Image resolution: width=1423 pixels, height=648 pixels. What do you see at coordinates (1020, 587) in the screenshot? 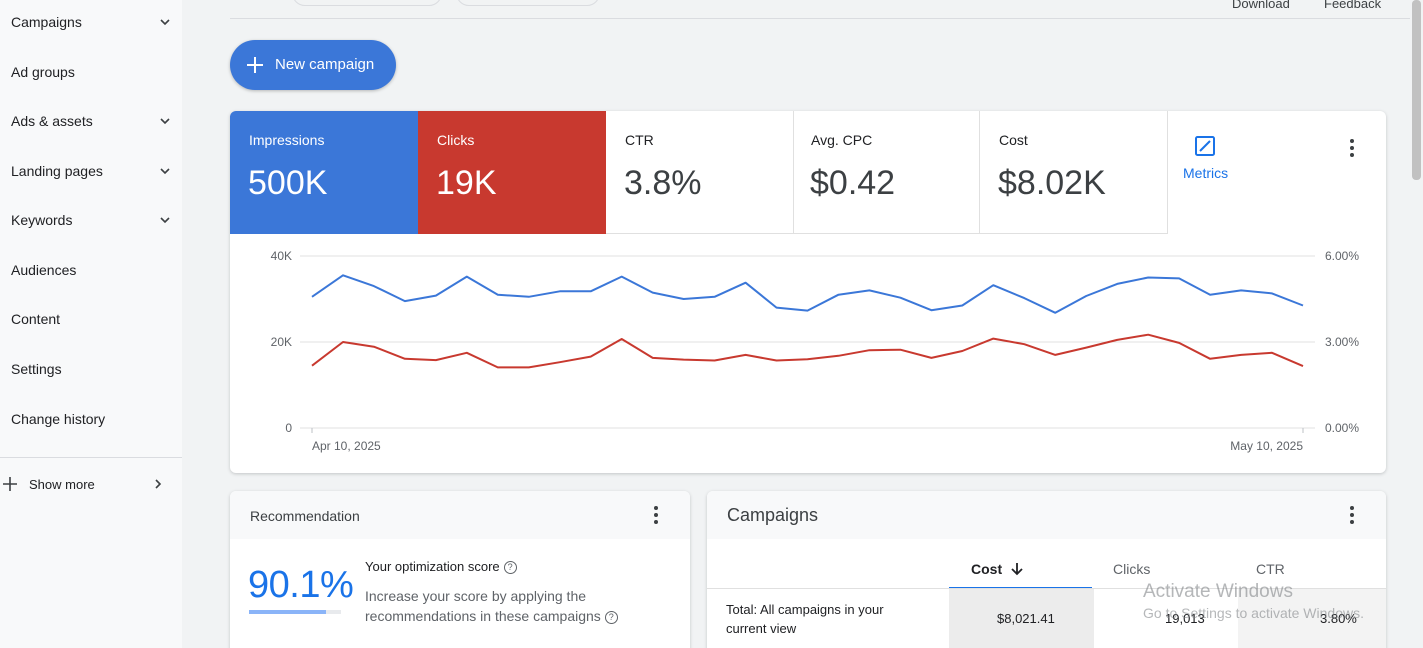
I see `sort-indicator` at bounding box center [1020, 587].